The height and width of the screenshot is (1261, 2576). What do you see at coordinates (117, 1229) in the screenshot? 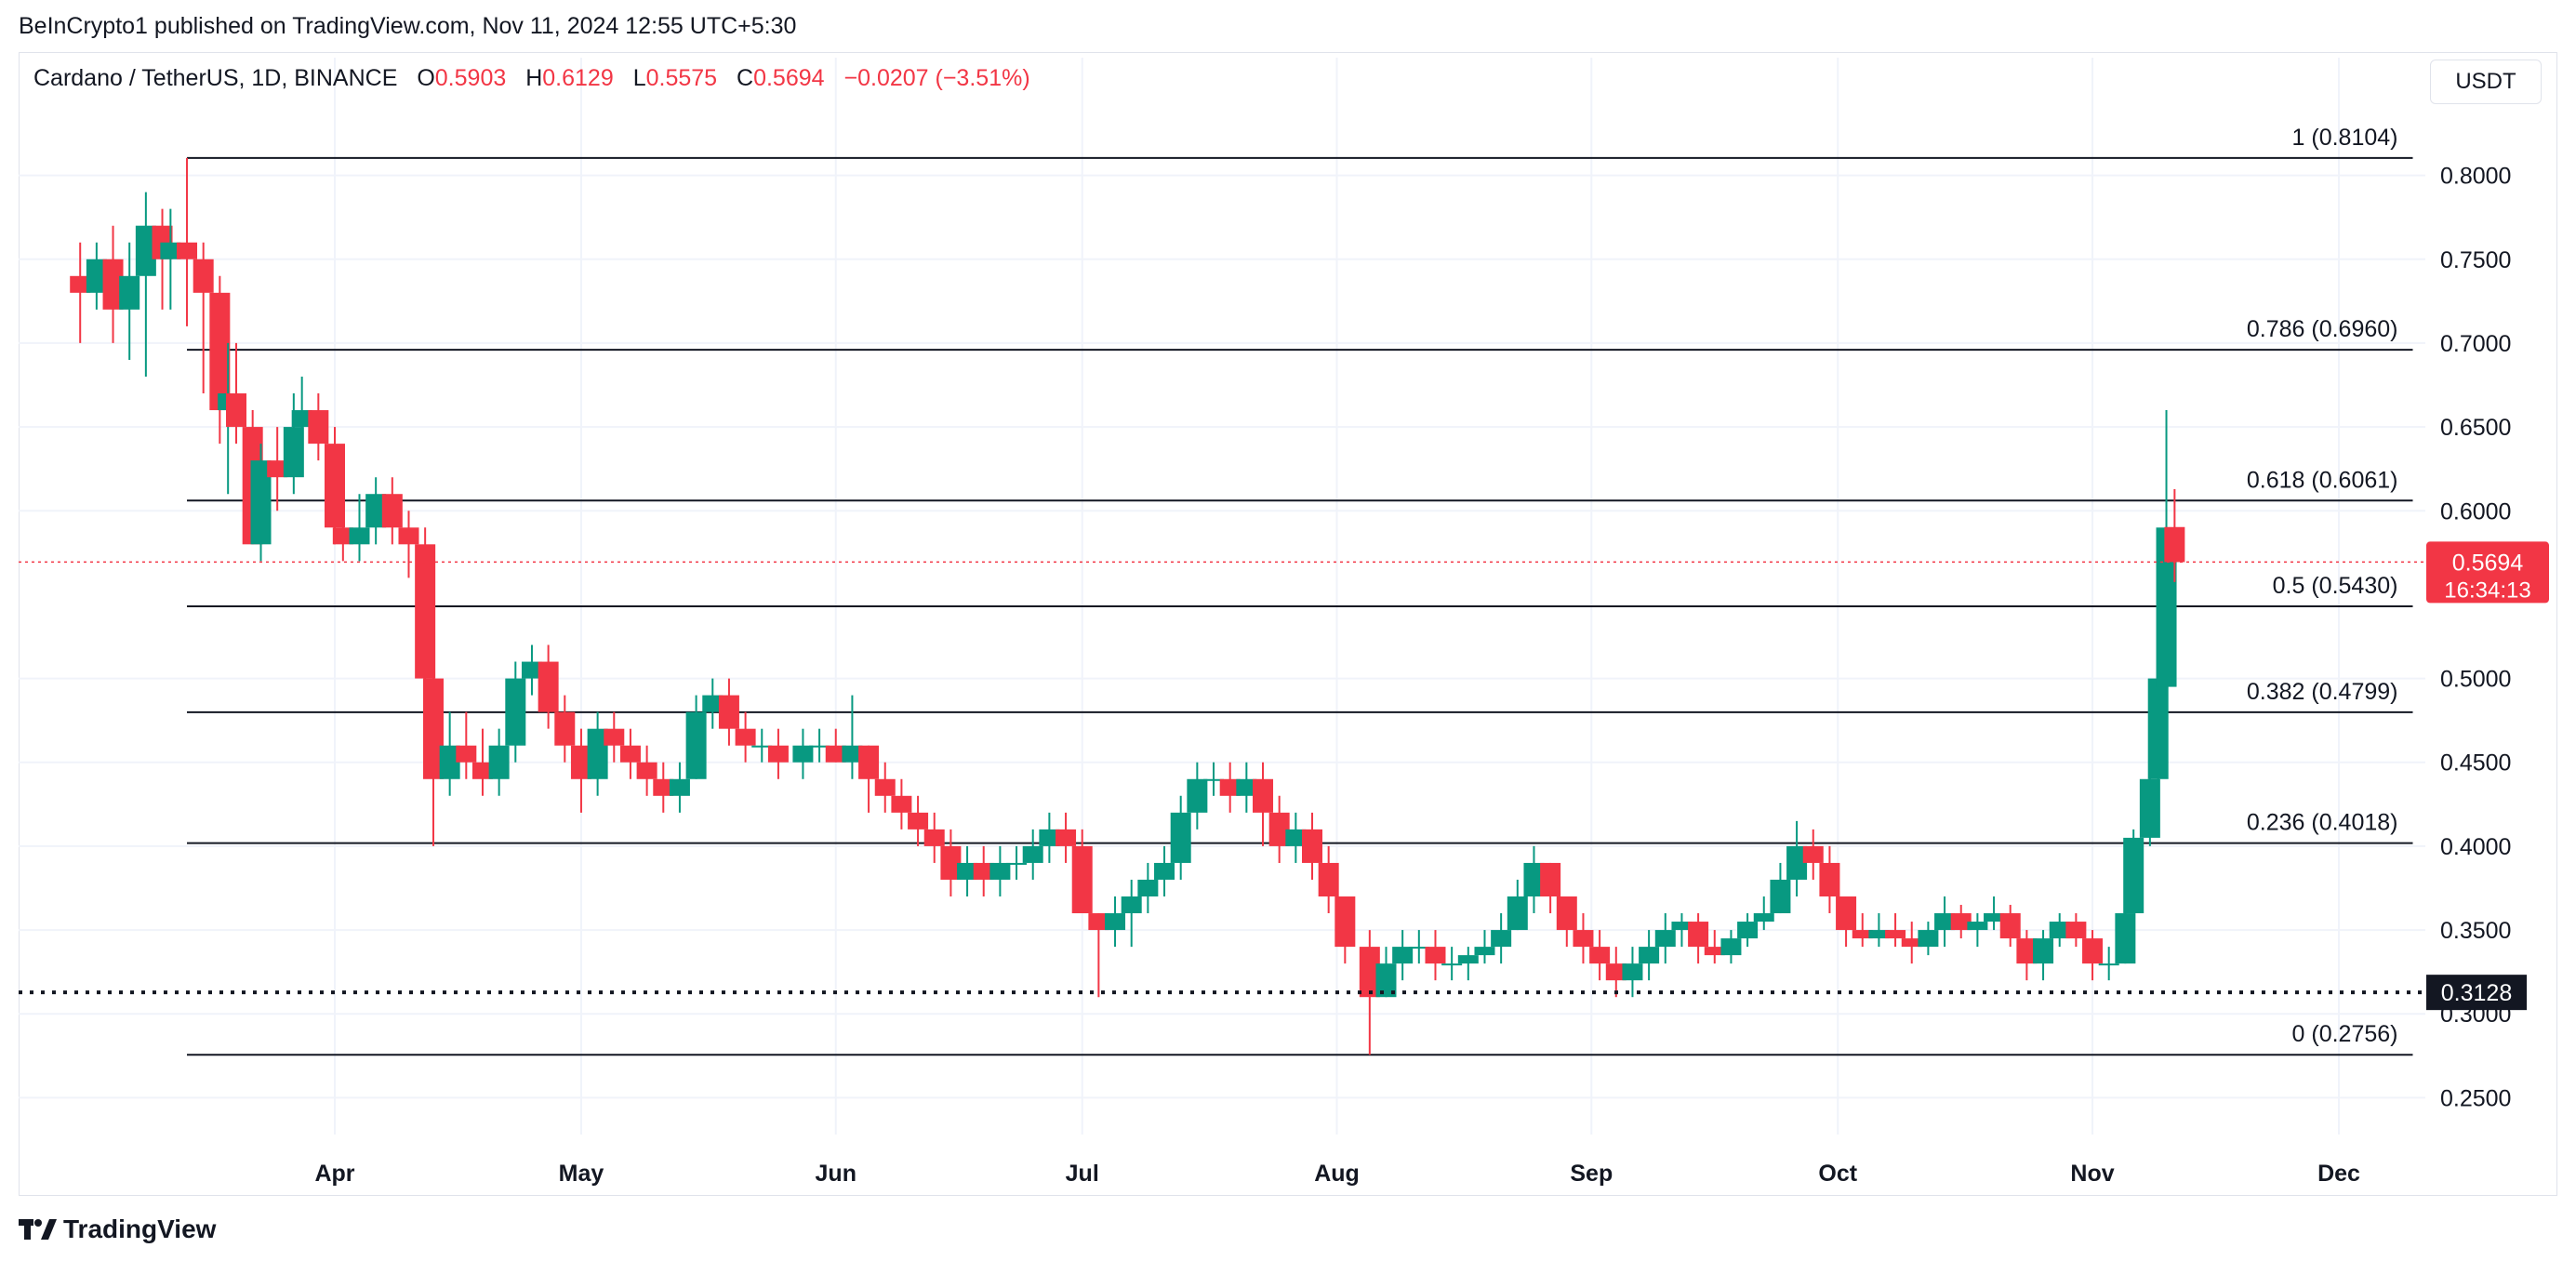
I see `tradingview-brand: TradingView` at bounding box center [117, 1229].